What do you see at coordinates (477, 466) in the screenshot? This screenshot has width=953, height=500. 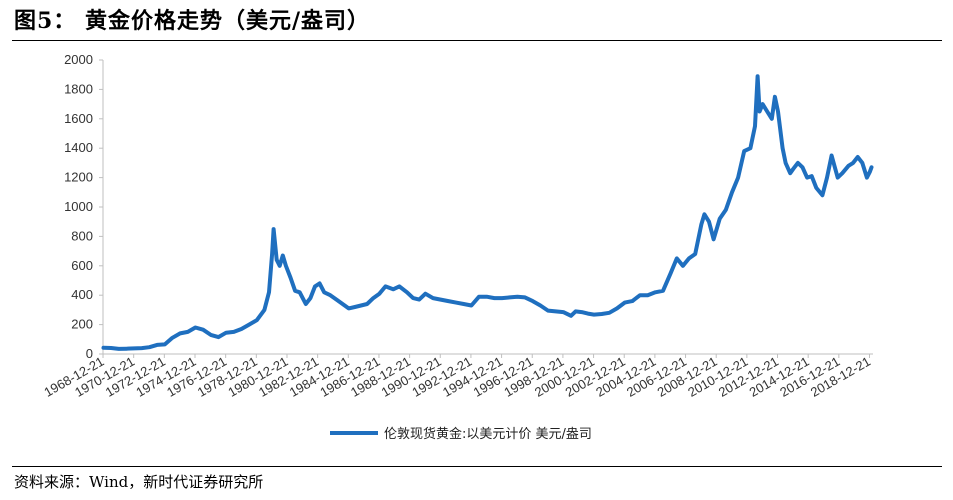 I see `source-divider` at bounding box center [477, 466].